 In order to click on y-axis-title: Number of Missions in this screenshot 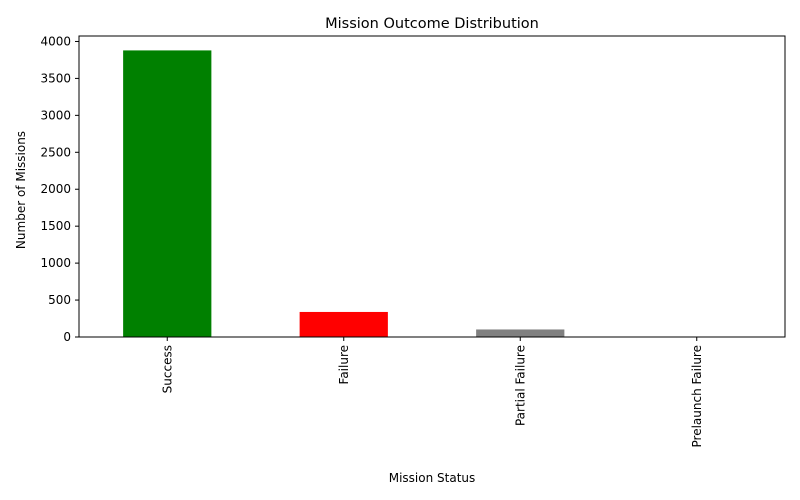, I will do `click(21, 190)`.